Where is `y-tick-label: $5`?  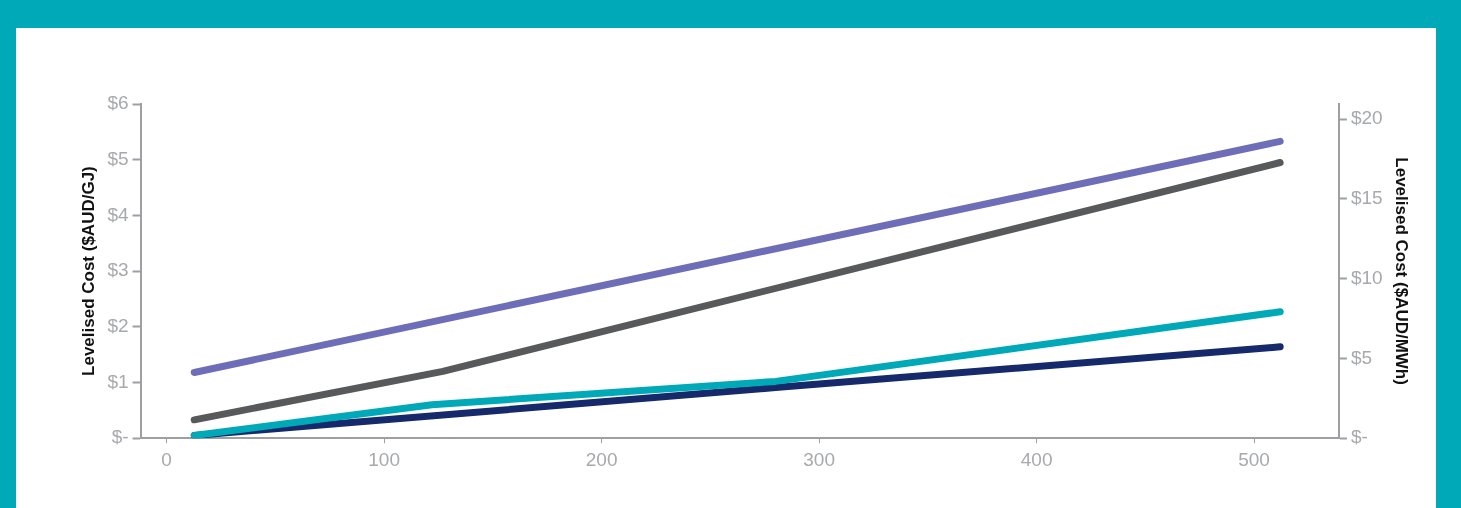
y-tick-label: $5 is located at coordinates (118, 158).